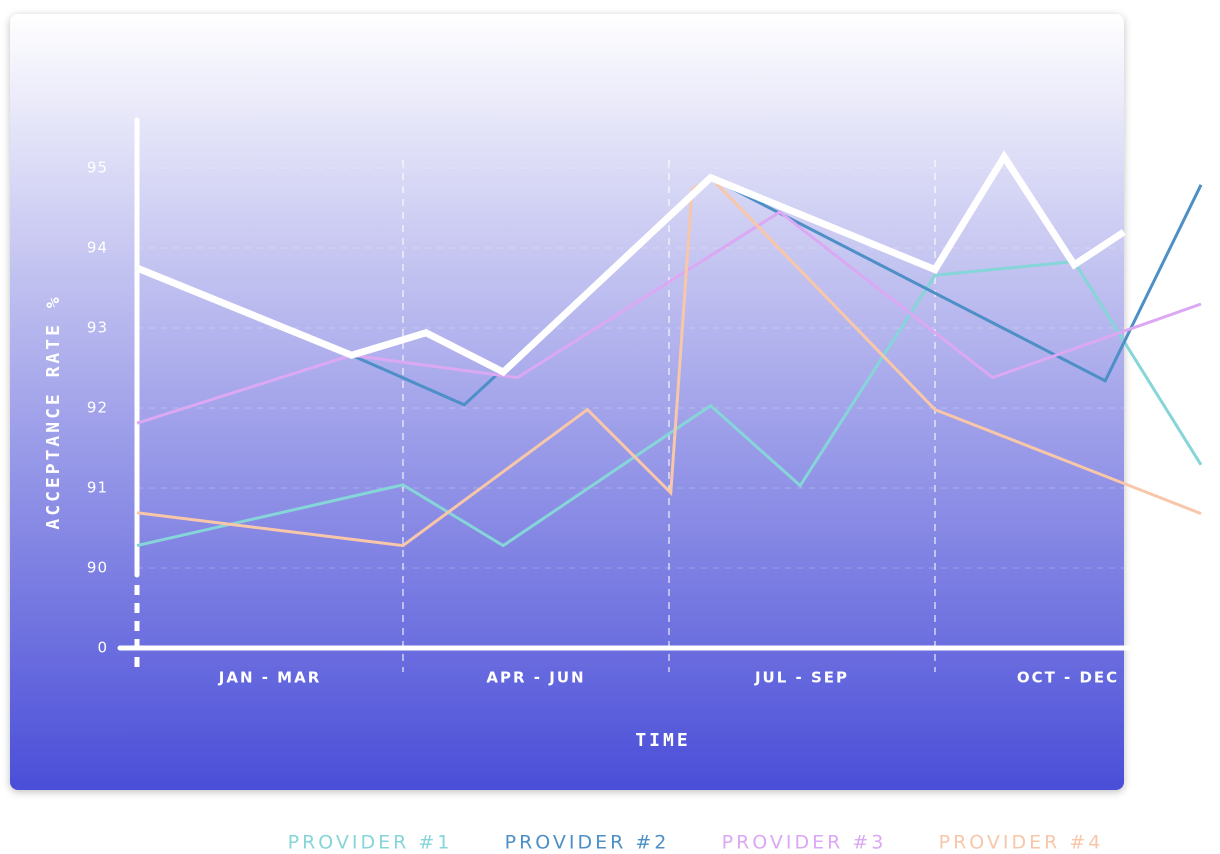 Image resolution: width=1220 pixels, height=854 pixels. Describe the element at coordinates (97, 168) in the screenshot. I see `y-tick-label: 95` at that location.